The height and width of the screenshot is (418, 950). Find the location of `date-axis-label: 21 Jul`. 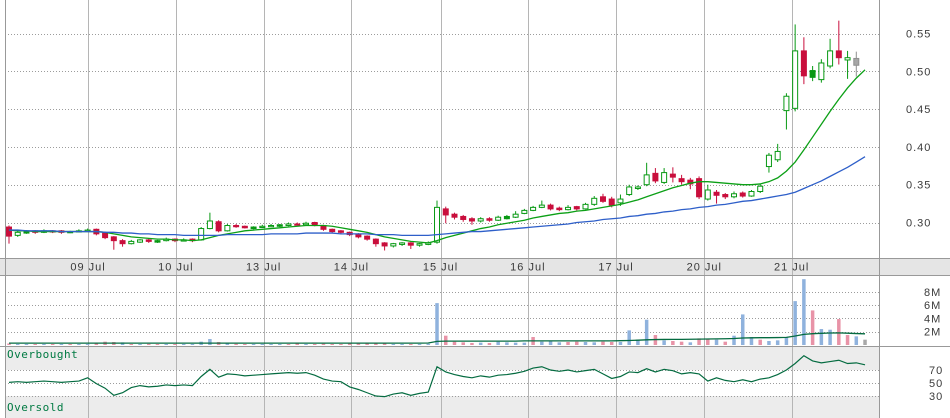

date-axis-label: 21 Jul is located at coordinates (791, 268).